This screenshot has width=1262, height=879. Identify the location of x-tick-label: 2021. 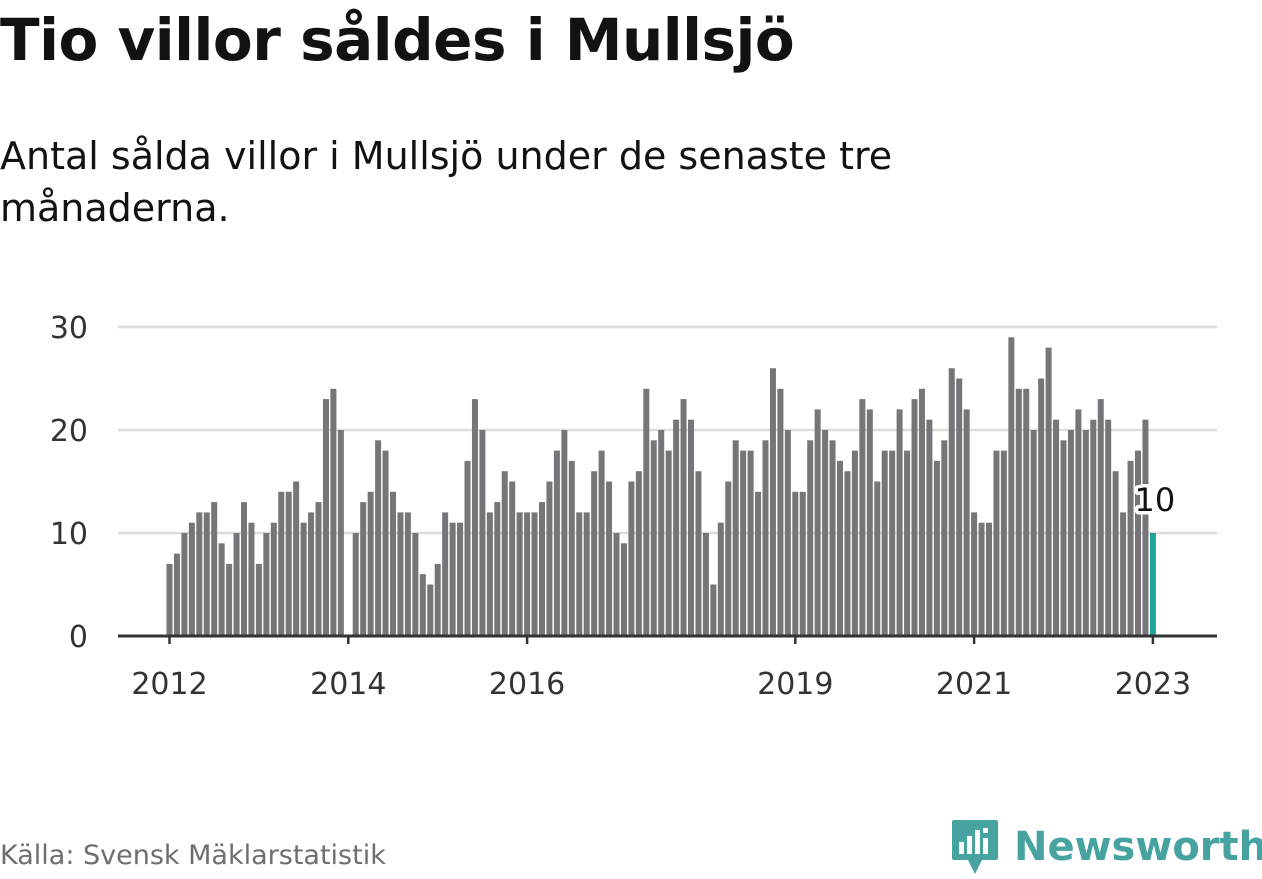
(974, 684).